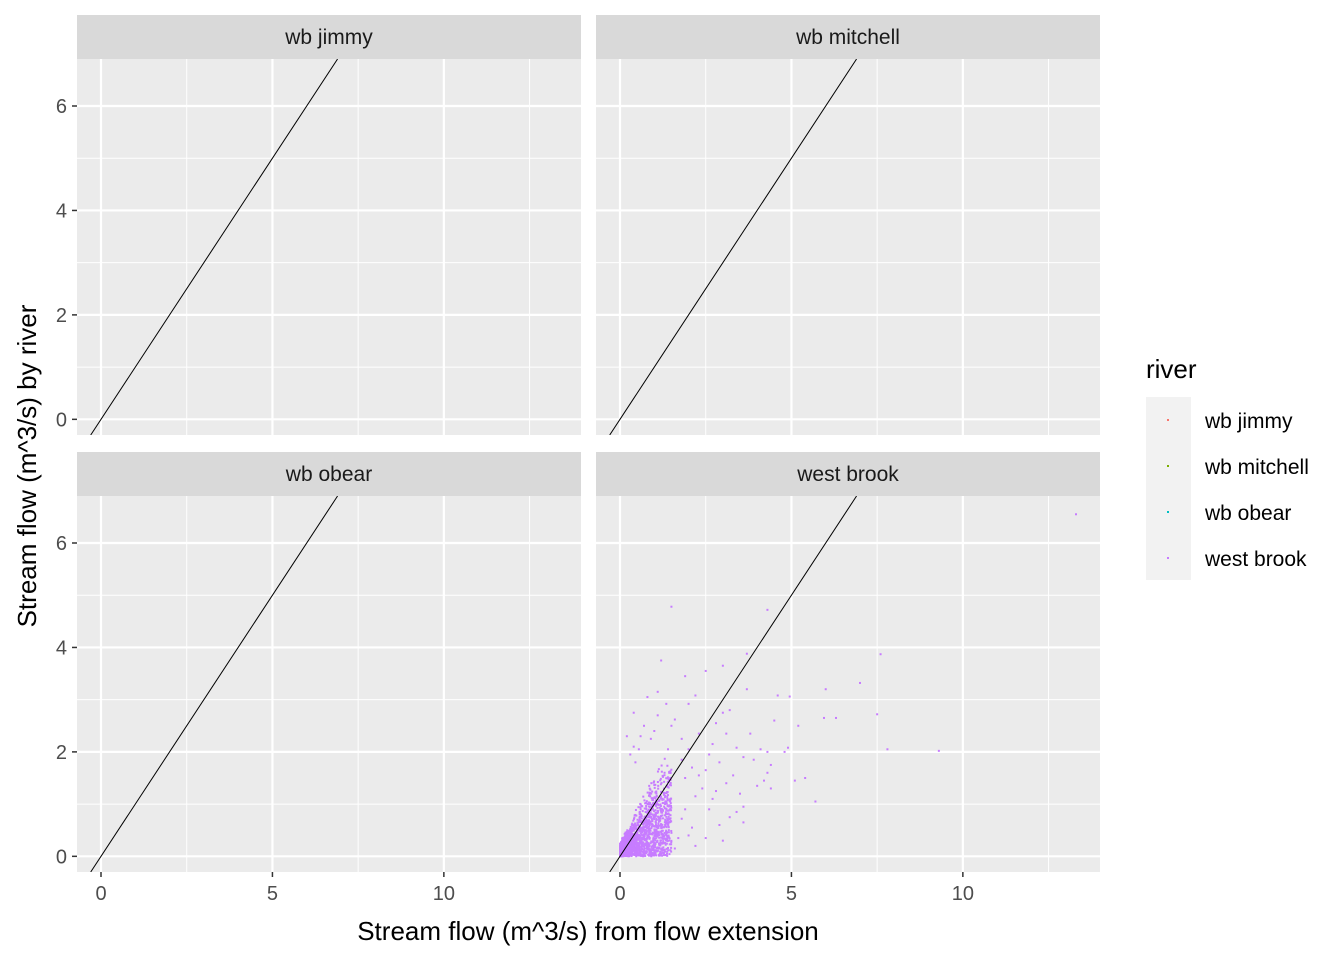 Image resolution: width=1344 pixels, height=960 pixels. Describe the element at coordinates (791, 894) in the screenshot. I see `x-tick-label: 5` at that location.